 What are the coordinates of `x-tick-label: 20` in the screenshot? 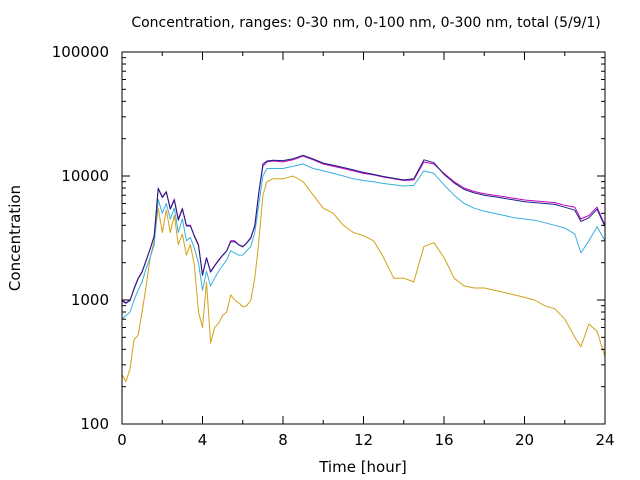 It's located at (524, 440).